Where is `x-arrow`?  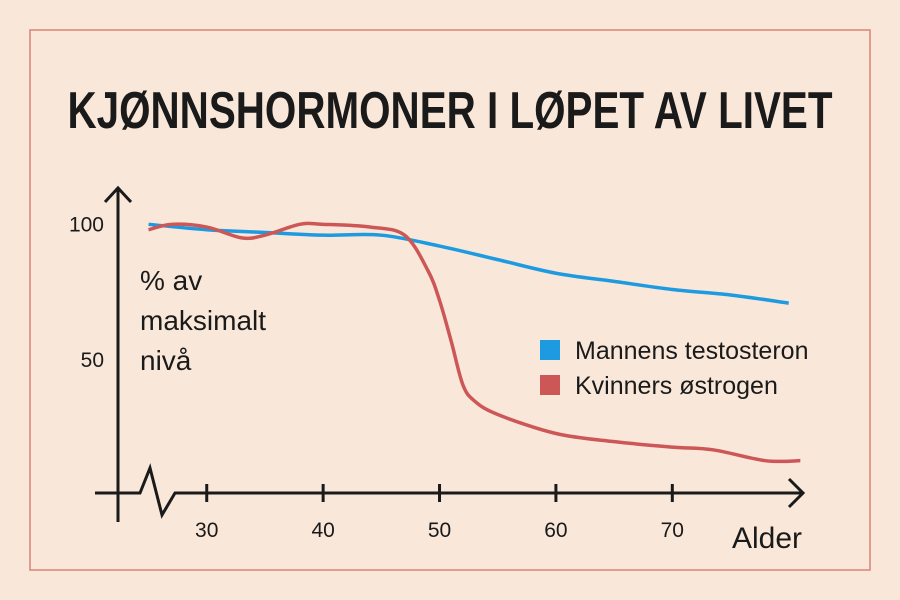 x-arrow is located at coordinates (796, 493).